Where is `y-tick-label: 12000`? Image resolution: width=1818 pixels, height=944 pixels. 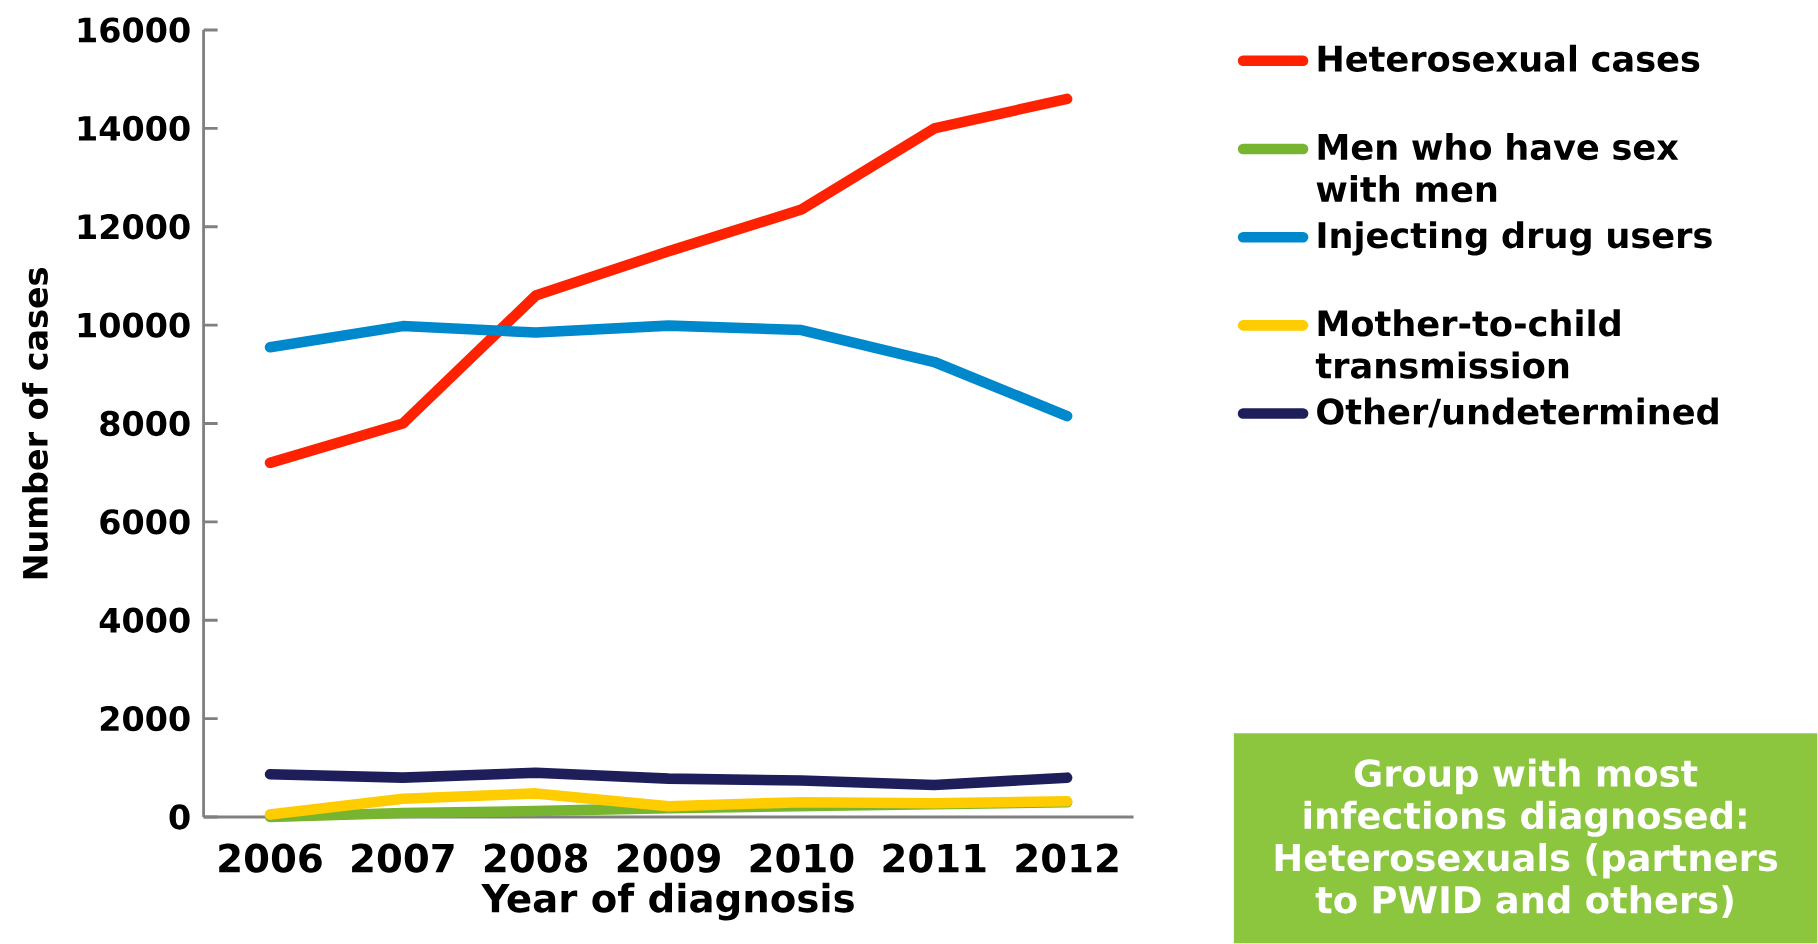 y-tick-label: 12000 is located at coordinates (134, 227).